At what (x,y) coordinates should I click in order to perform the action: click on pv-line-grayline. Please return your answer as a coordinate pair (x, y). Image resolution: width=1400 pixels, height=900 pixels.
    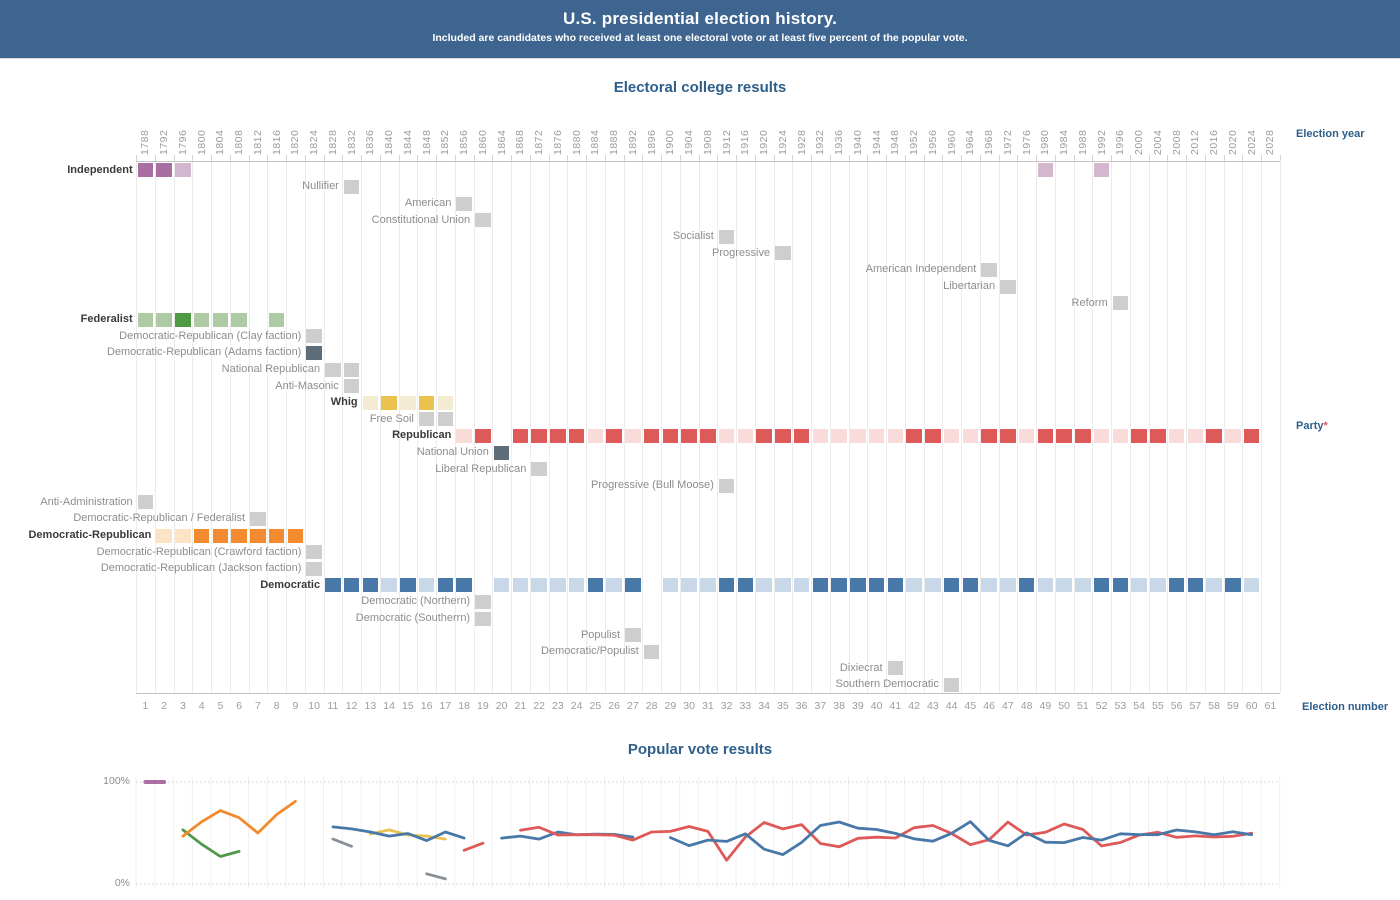
    Looking at the image, I should click on (436, 876).